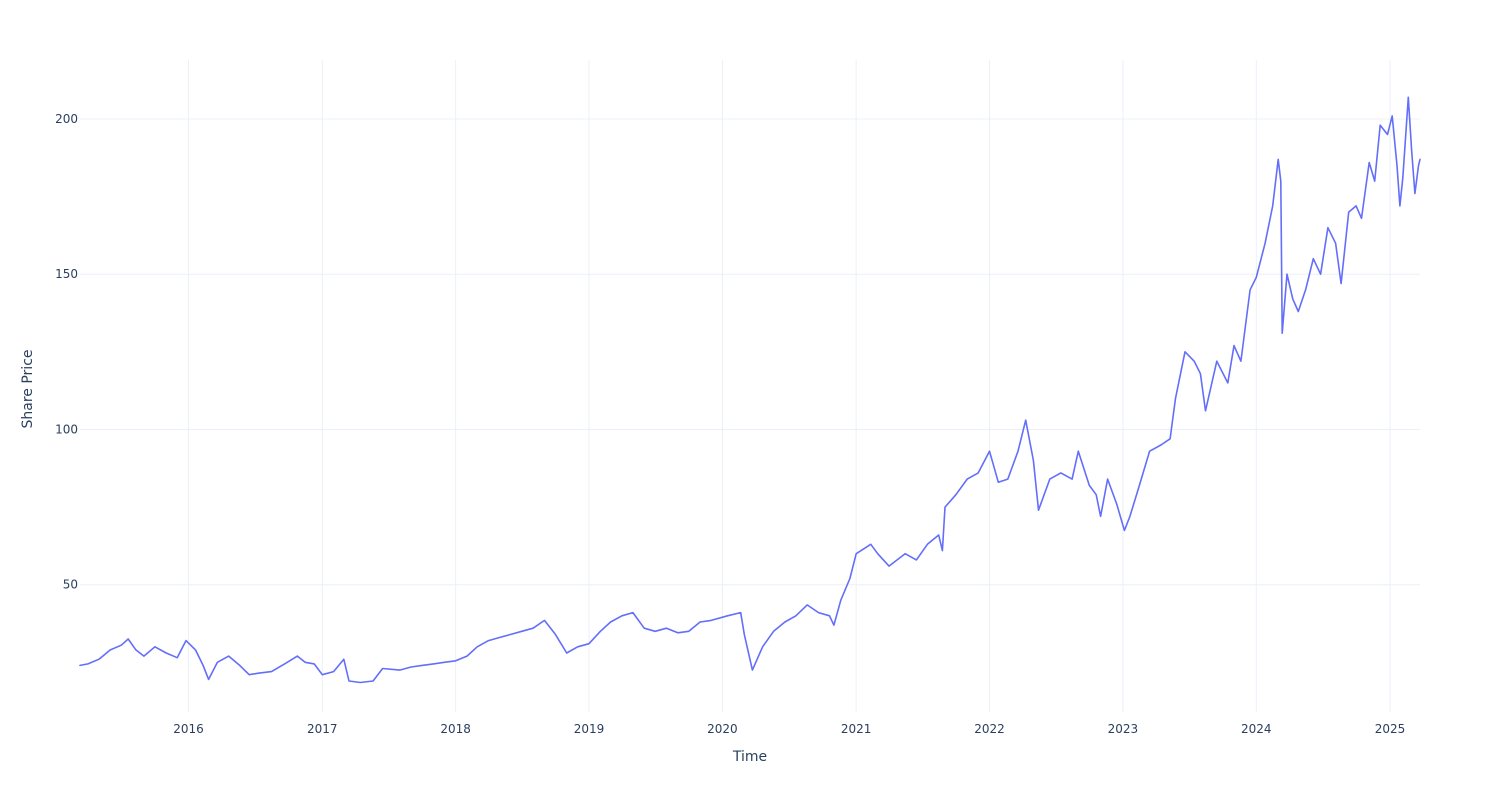  I want to click on x-tick-label: 2024, so click(1256, 729).